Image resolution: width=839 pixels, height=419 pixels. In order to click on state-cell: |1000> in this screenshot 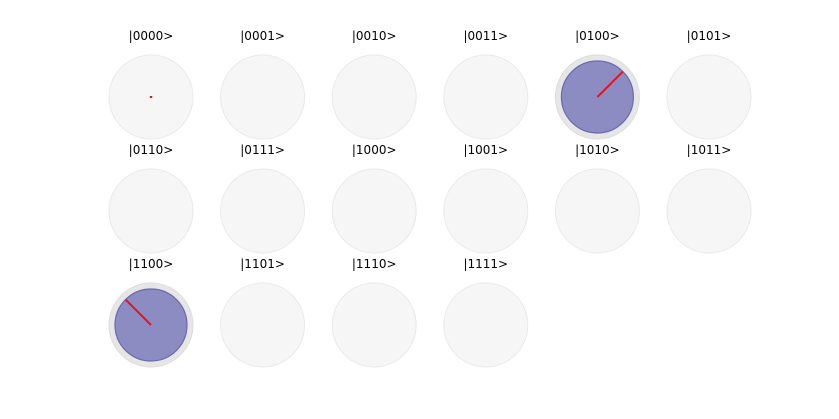, I will do `click(374, 198)`.